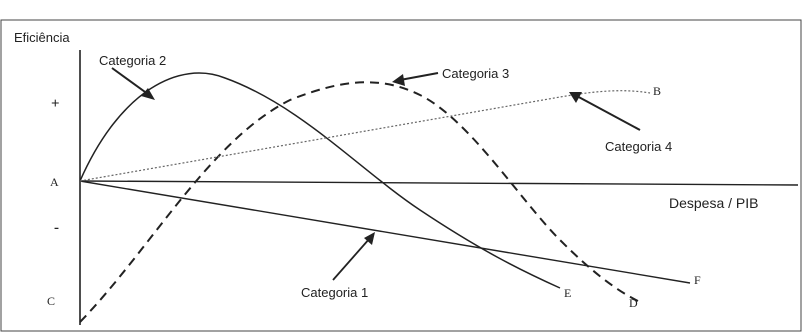  I want to click on y-axis-label: Eficiência, so click(42, 37).